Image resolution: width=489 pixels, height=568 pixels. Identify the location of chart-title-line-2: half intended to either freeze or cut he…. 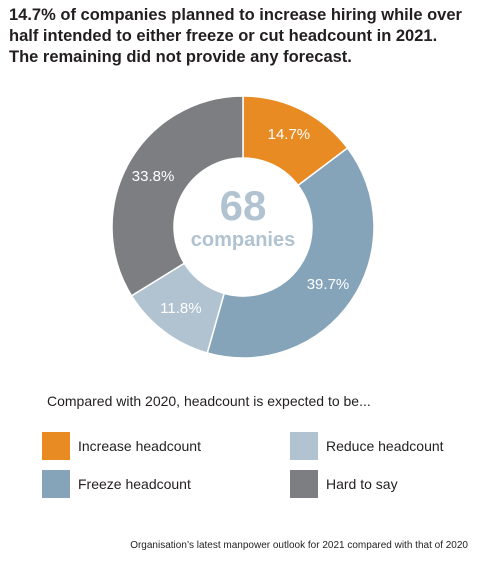
(223, 36).